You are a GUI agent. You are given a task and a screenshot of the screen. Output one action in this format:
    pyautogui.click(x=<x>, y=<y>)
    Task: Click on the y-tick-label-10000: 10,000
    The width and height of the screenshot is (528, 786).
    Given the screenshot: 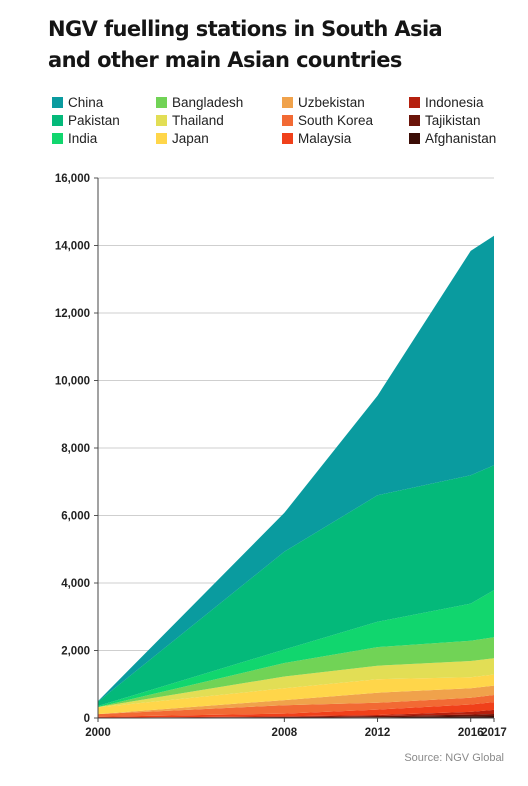 What is the action you would take?
    pyautogui.click(x=72, y=382)
    